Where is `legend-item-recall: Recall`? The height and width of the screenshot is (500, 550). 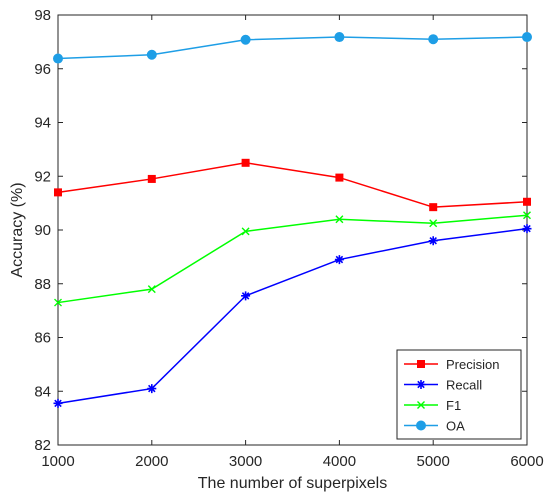 legend-item-recall: Recall is located at coordinates (443, 385).